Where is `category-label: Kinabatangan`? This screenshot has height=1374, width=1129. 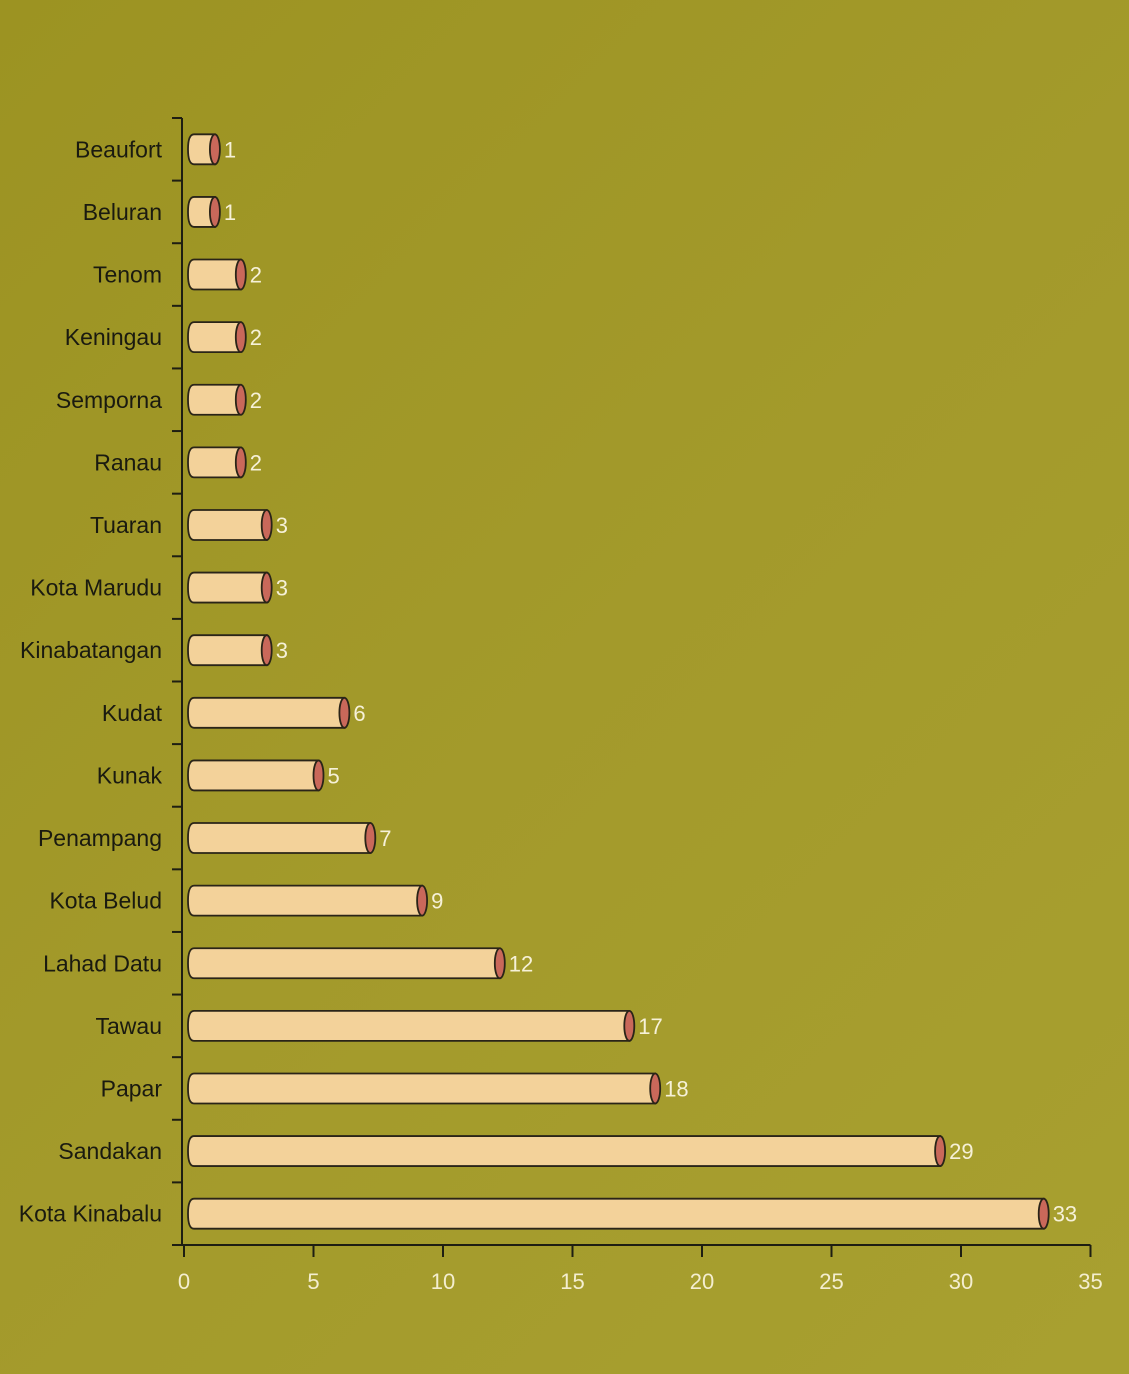
category-label: Kinabatangan is located at coordinates (91, 650).